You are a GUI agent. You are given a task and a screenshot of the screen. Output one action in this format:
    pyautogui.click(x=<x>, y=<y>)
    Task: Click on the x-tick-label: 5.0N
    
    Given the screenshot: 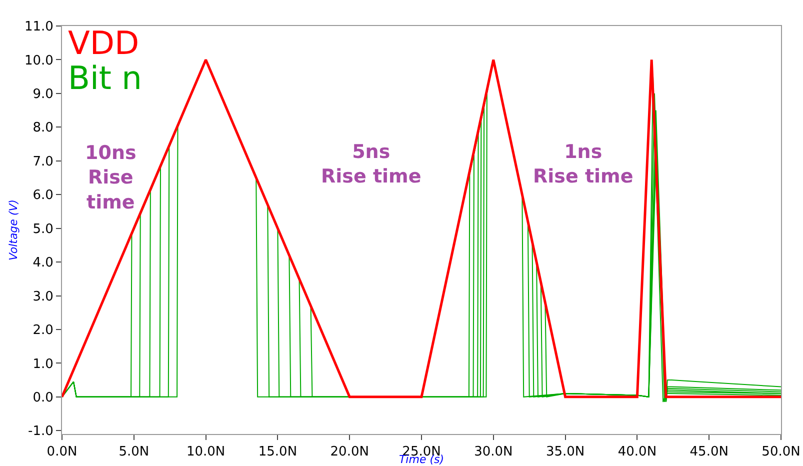 What is the action you would take?
    pyautogui.click(x=134, y=452)
    